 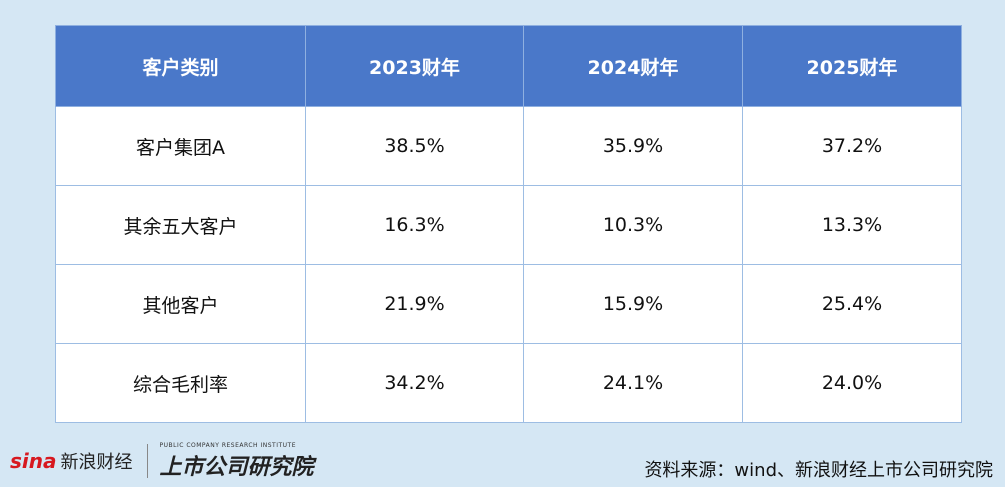 I want to click on sina-logo: sina, so click(x=33, y=461).